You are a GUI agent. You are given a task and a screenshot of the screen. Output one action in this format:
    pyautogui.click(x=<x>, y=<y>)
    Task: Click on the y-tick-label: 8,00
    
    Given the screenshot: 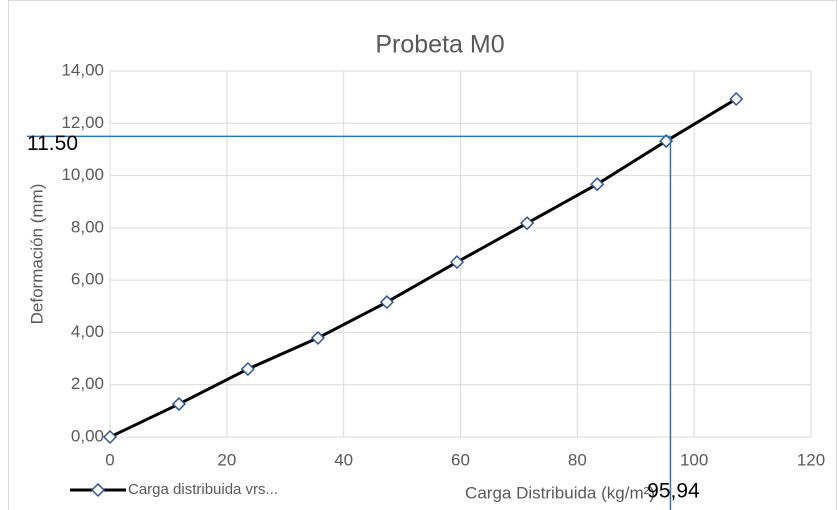 What is the action you would take?
    pyautogui.click(x=87, y=226)
    